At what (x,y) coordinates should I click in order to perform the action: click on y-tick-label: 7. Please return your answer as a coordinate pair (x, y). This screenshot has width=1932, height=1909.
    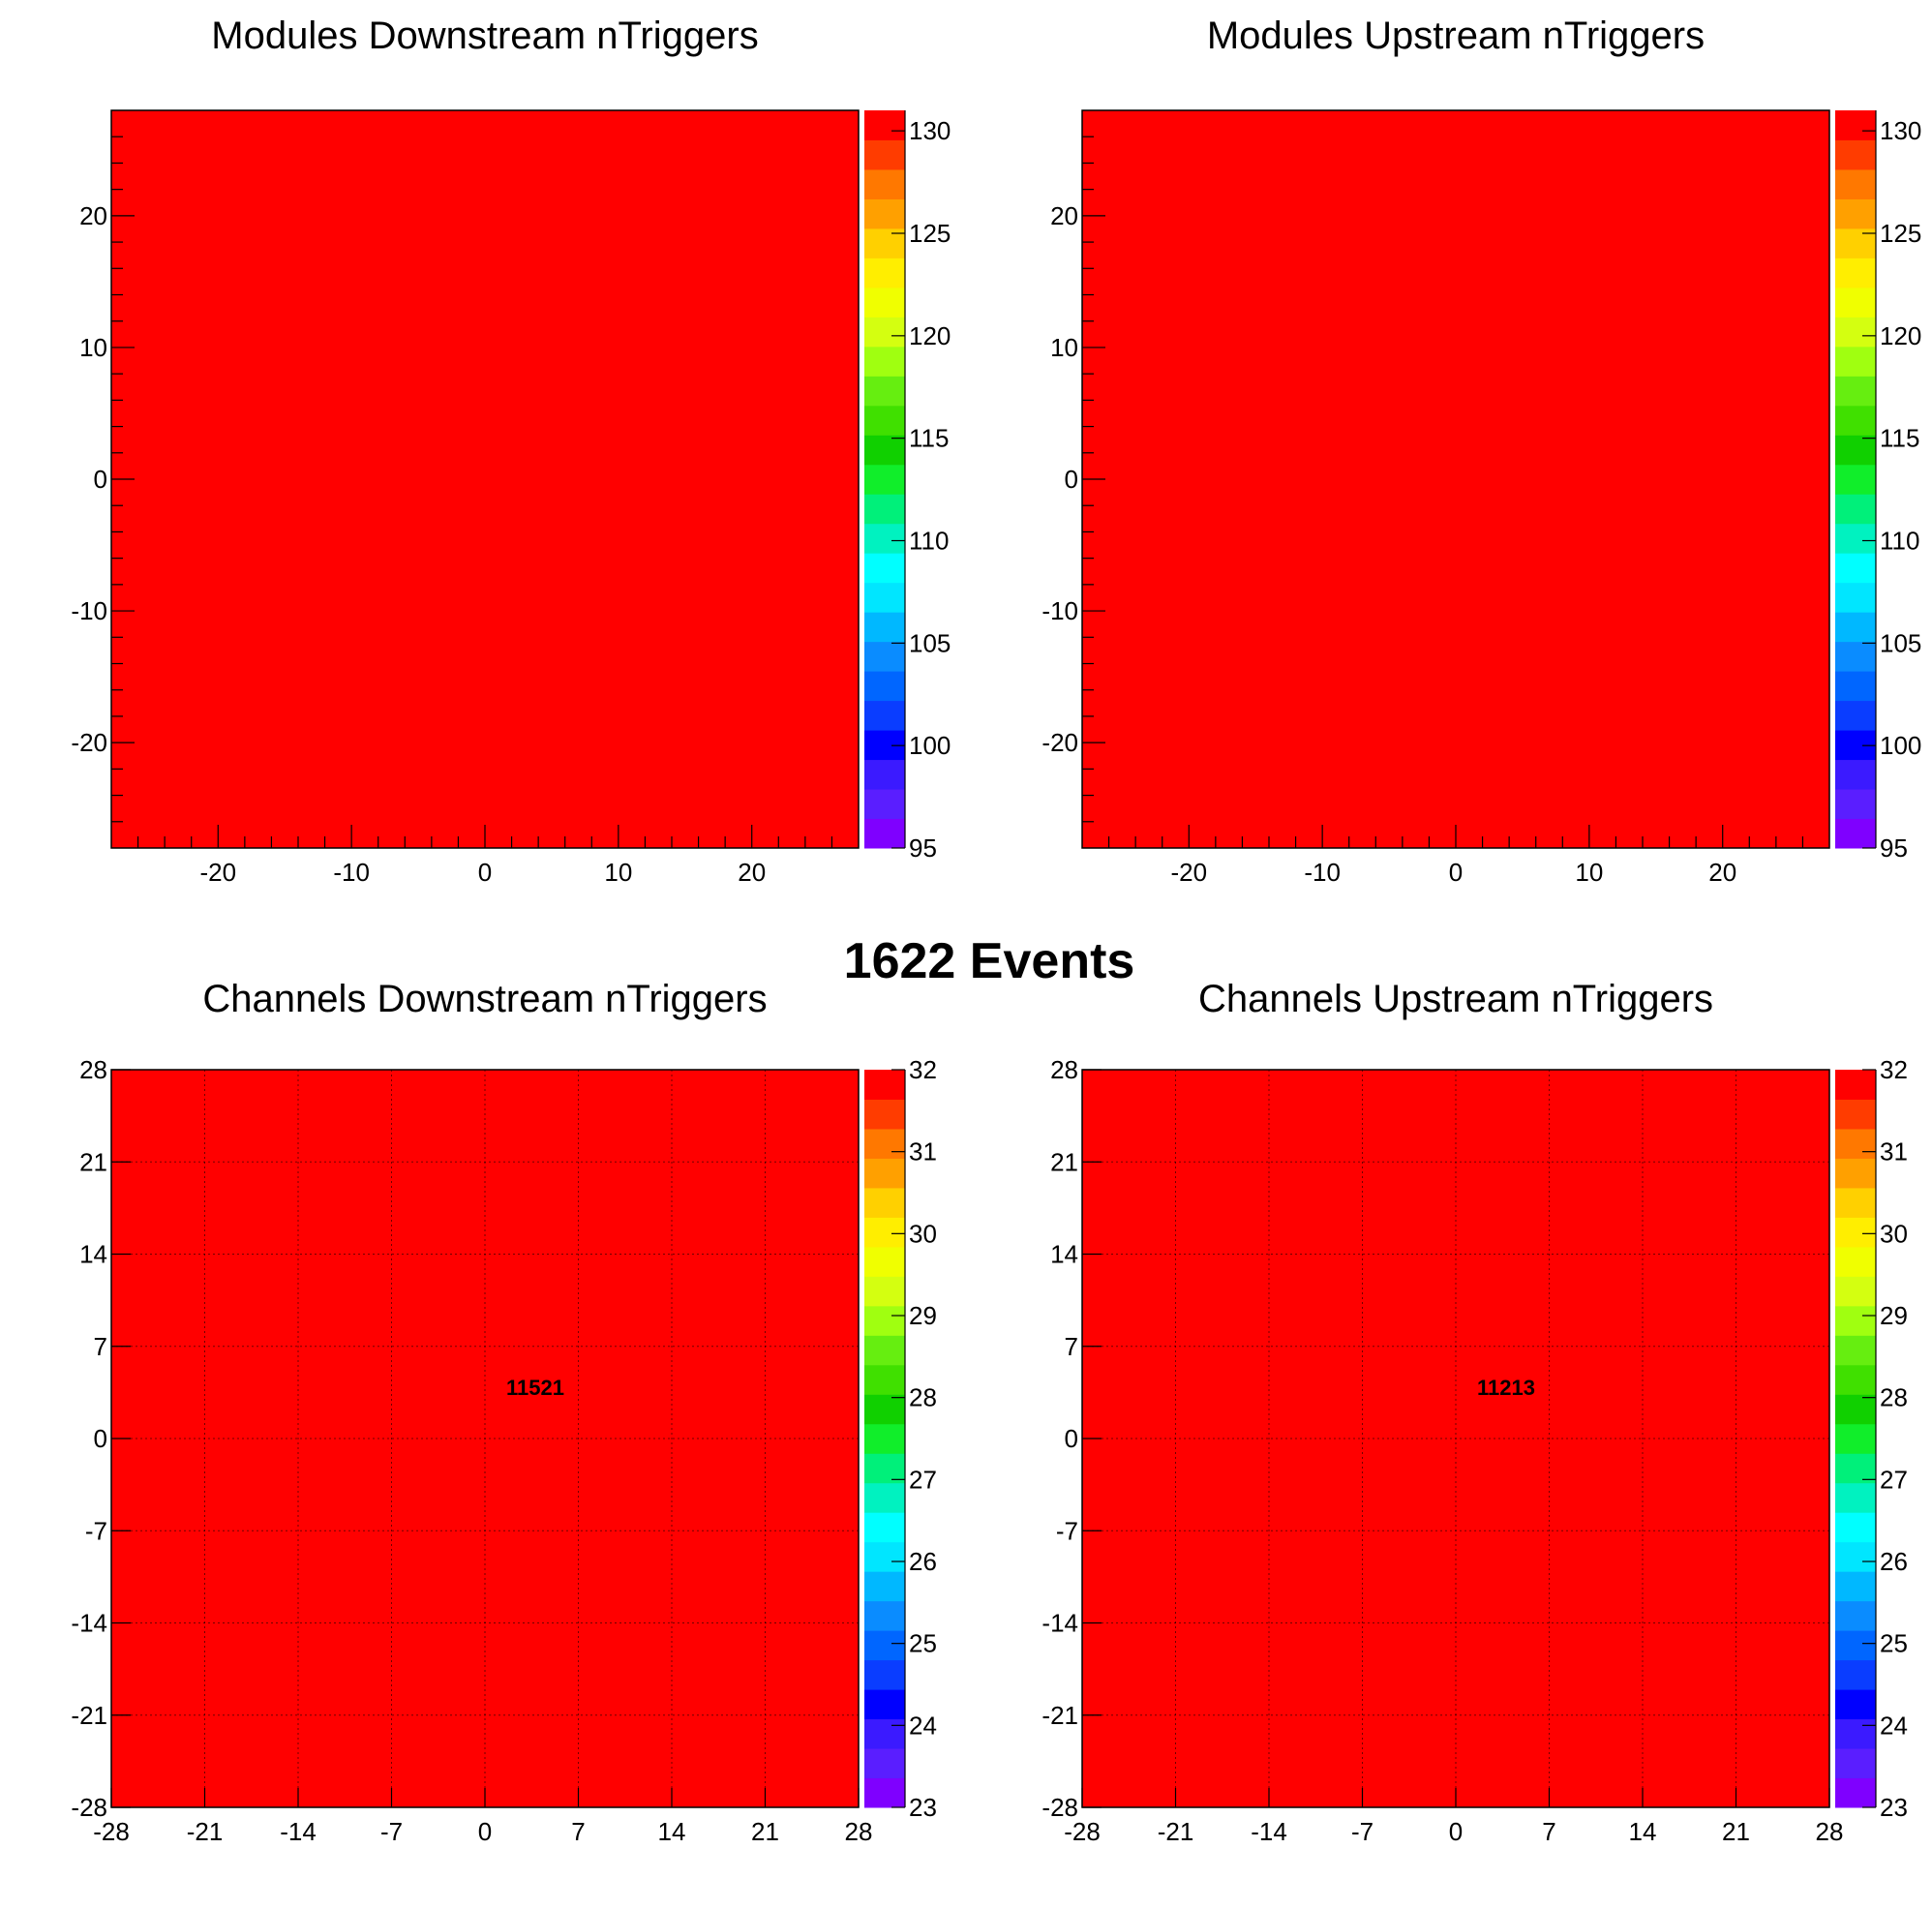
    Looking at the image, I should click on (1071, 1346).